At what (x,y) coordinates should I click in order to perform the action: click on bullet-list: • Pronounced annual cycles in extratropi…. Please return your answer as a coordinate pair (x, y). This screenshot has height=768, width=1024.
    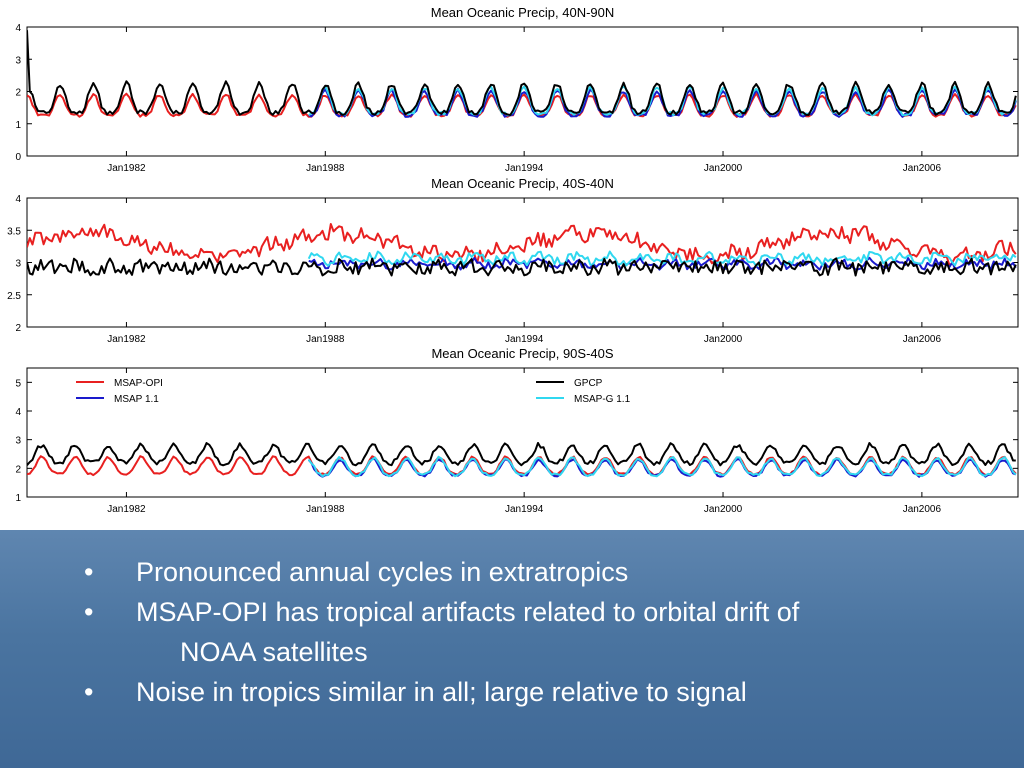
    Looking at the image, I should click on (441, 632).